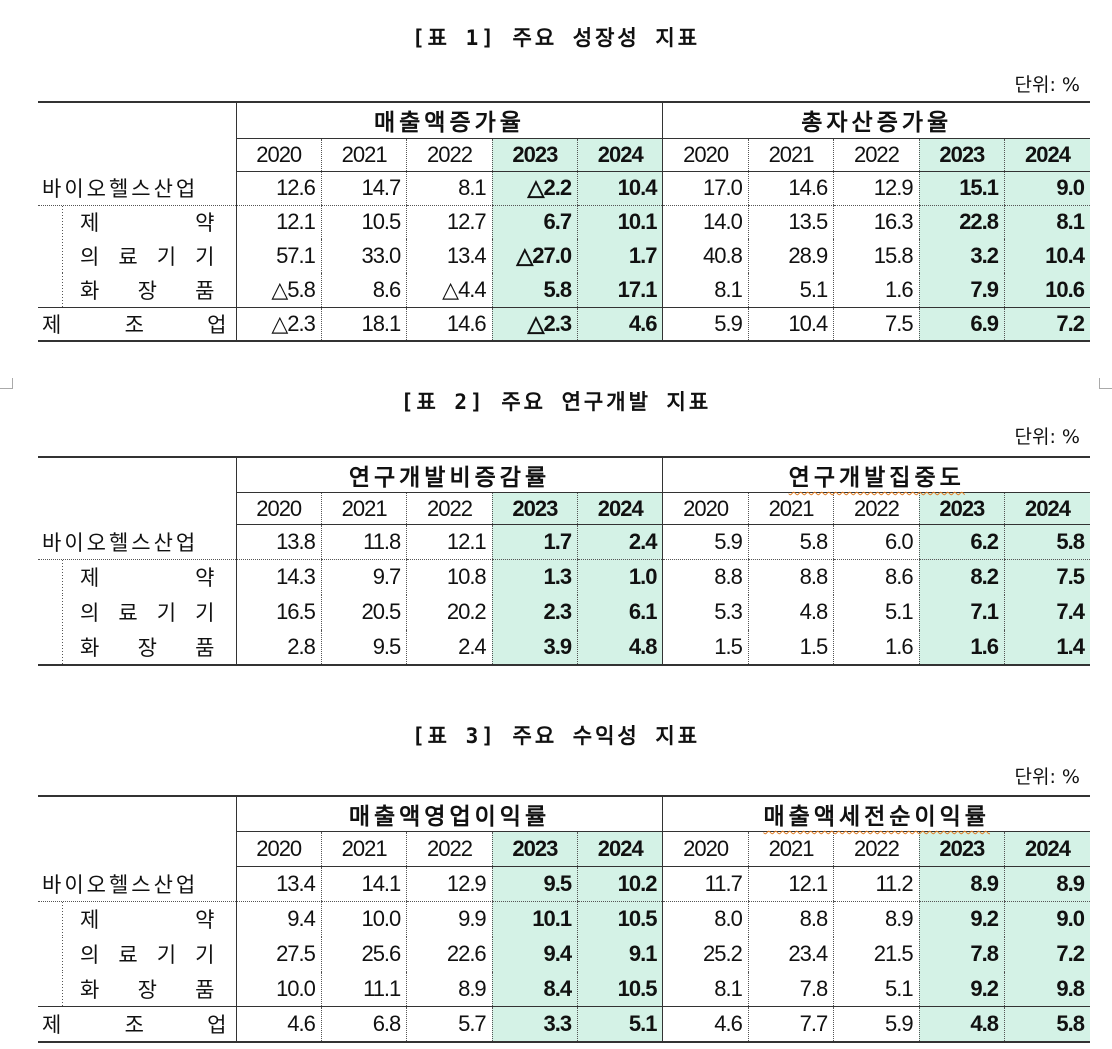 The image size is (1112, 1049). What do you see at coordinates (278, 954) in the screenshot?
I see `value-cell: 27.5` at bounding box center [278, 954].